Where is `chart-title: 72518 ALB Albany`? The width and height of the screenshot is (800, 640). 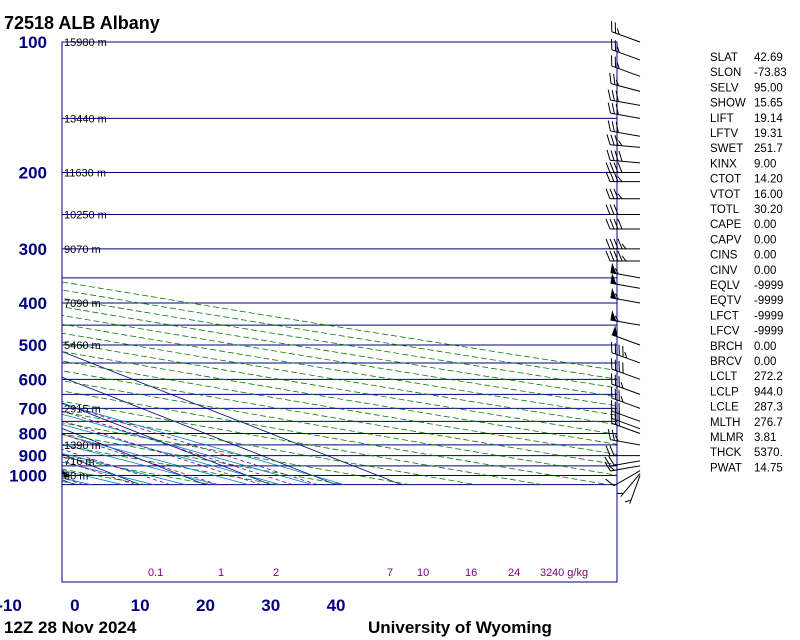
chart-title: 72518 ALB Albany is located at coordinates (82, 23).